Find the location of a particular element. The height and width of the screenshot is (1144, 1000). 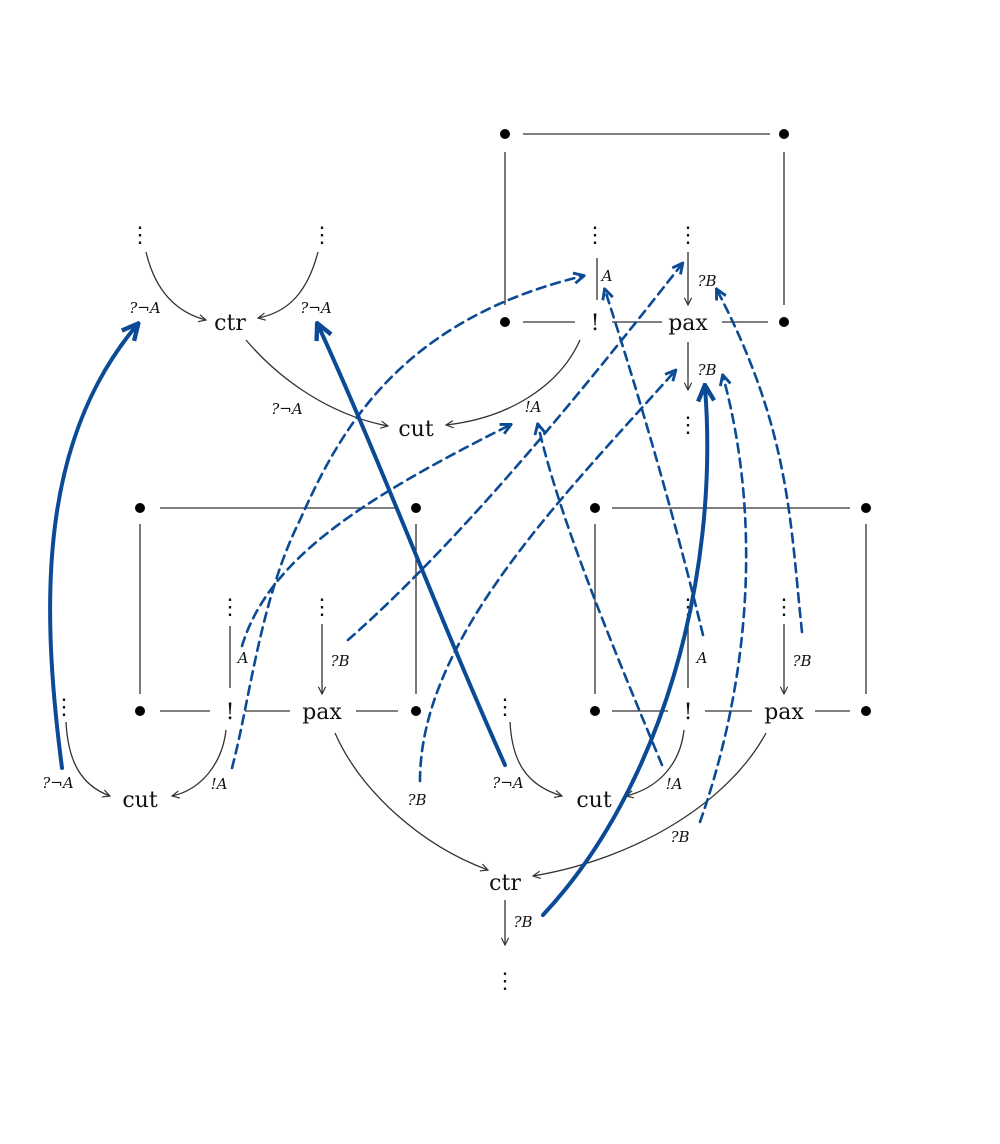

node-pax-top: pax is located at coordinates (688, 323).